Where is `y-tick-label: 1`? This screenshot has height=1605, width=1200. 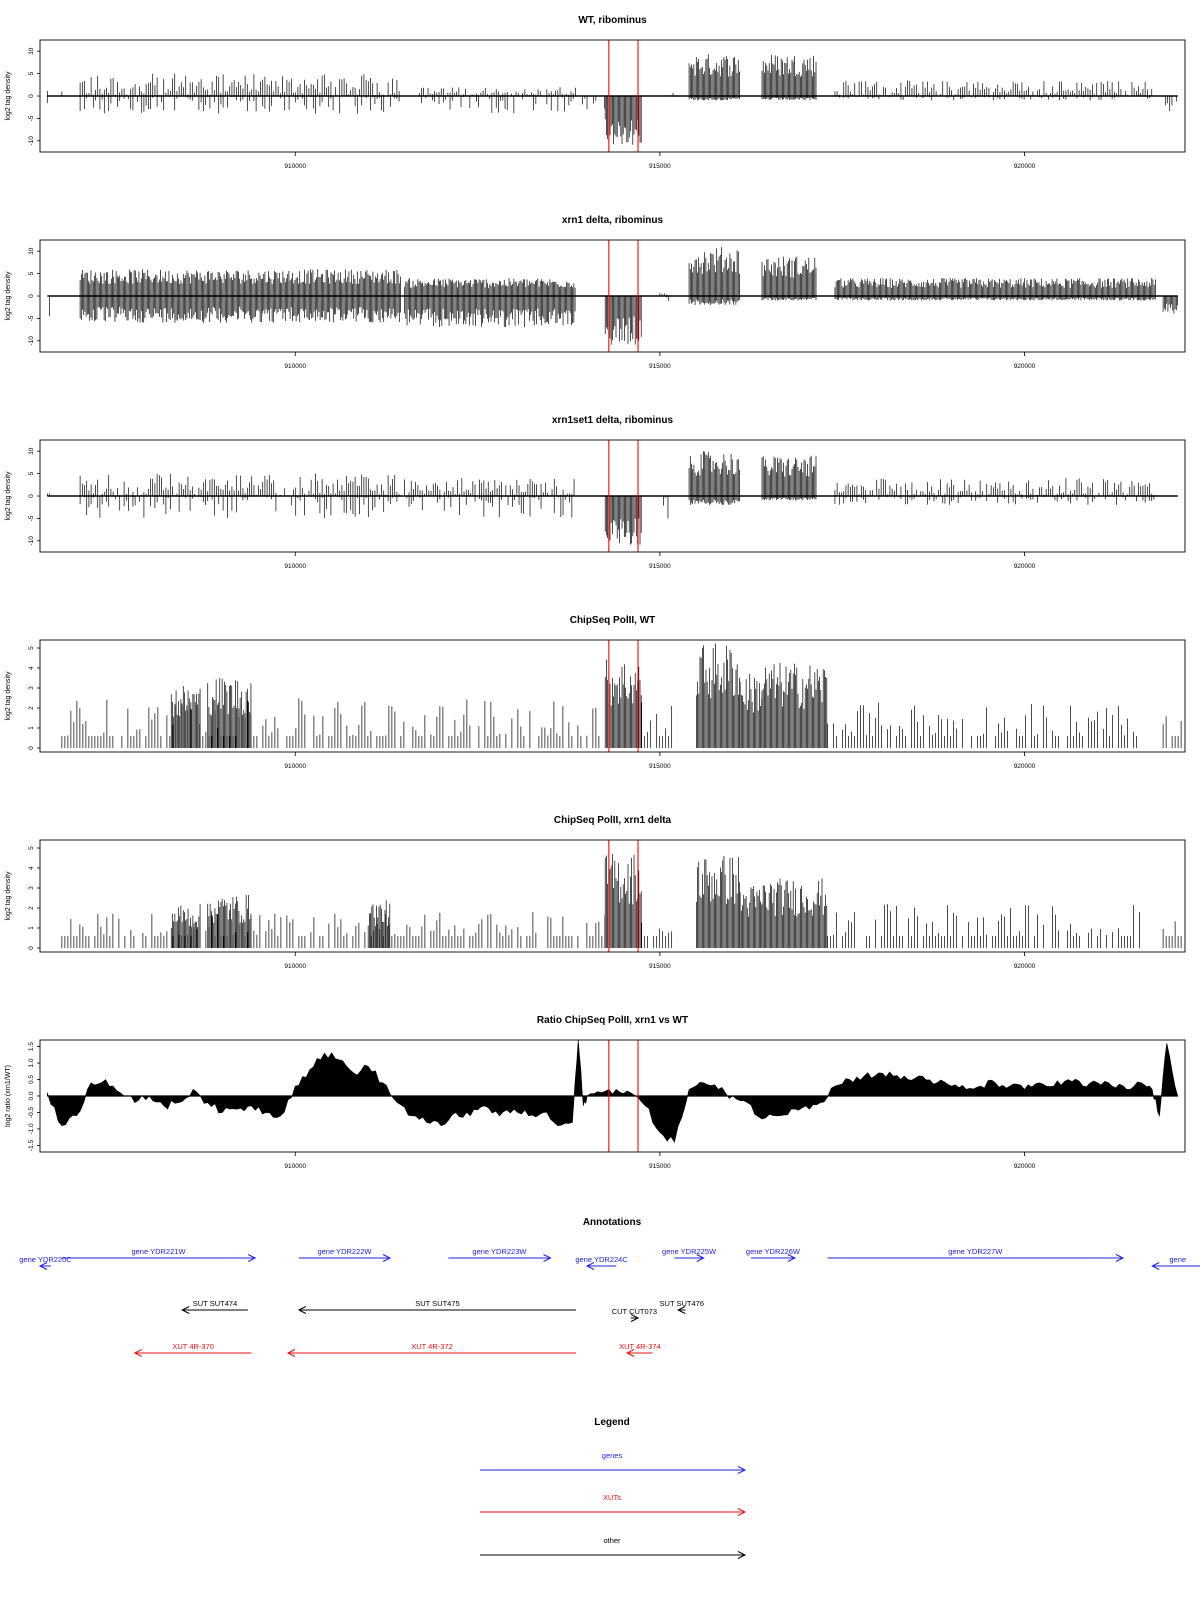
y-tick-label: 1 is located at coordinates (31, 728).